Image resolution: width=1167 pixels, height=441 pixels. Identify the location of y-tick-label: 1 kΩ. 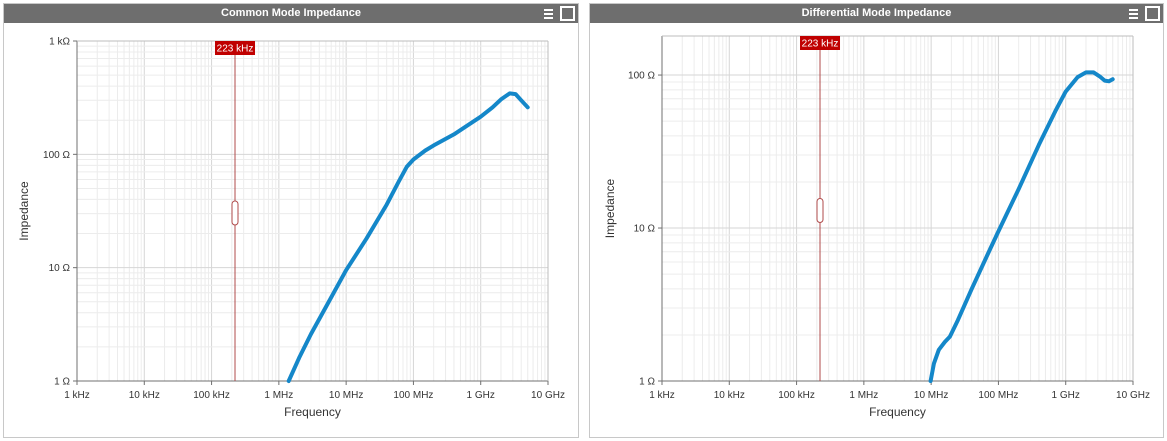
(59, 42).